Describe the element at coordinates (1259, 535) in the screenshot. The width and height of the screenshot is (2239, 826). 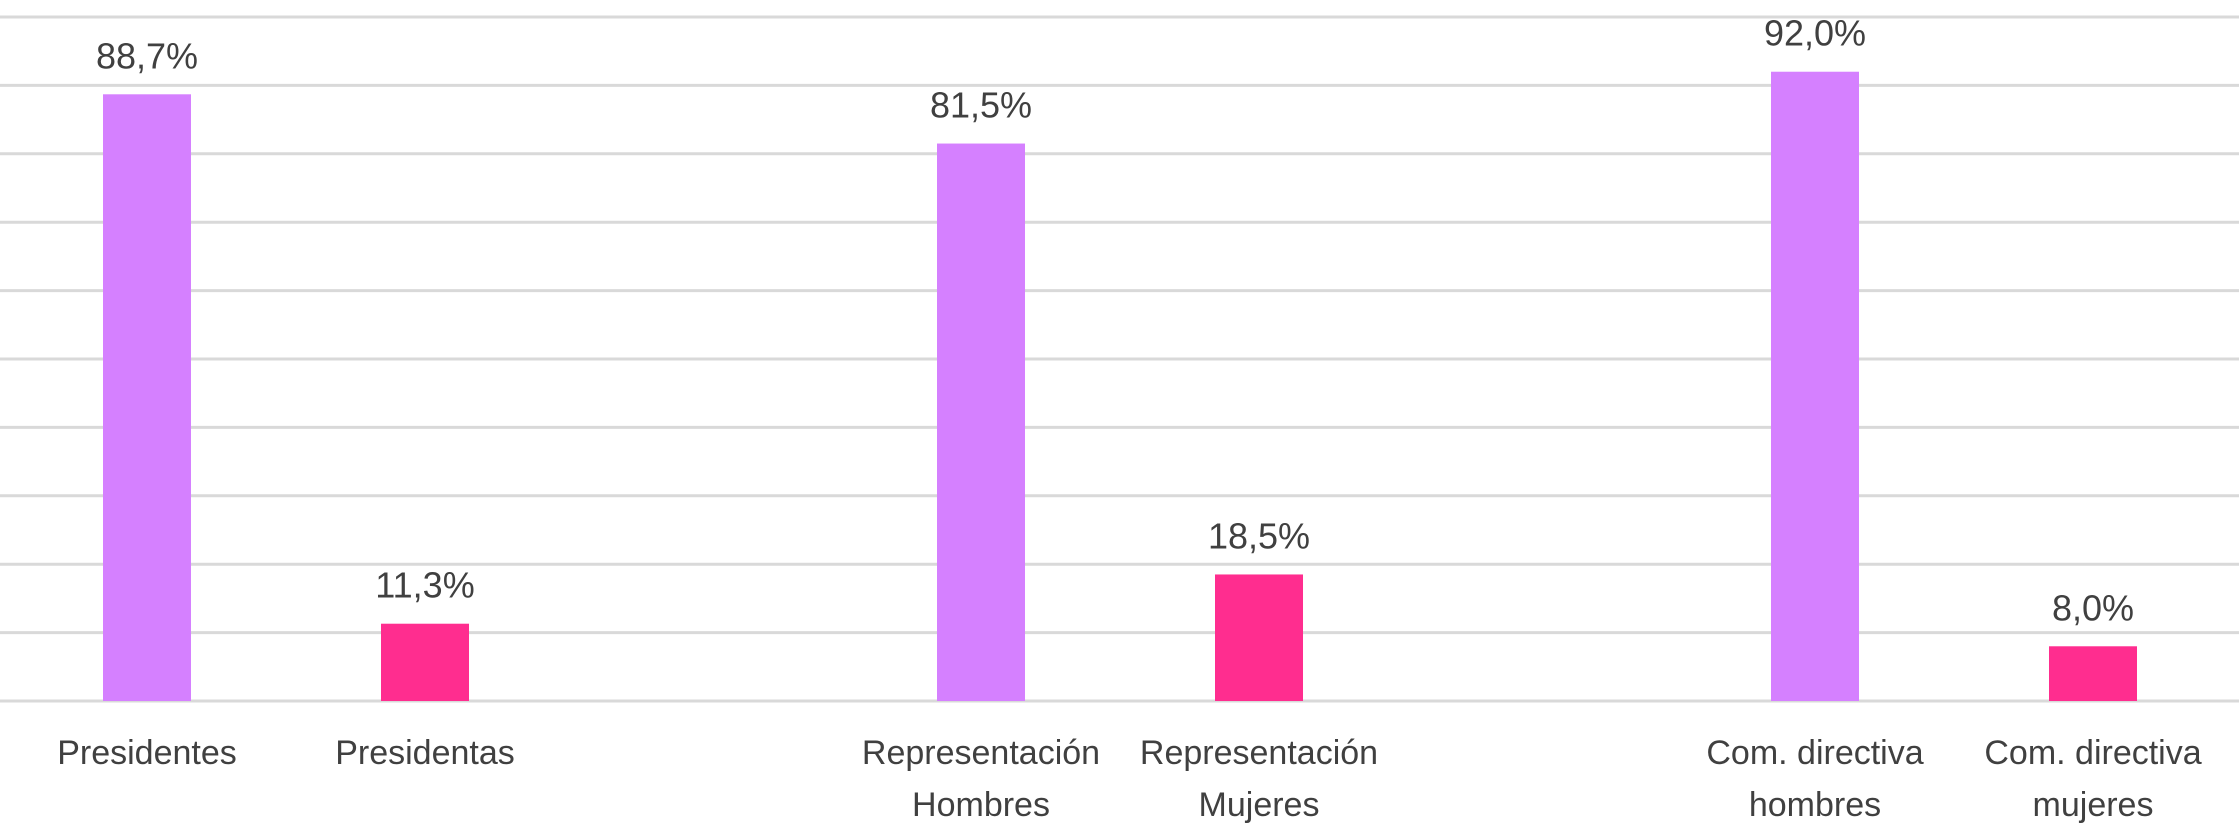
I see `data-label: 18,5%` at that location.